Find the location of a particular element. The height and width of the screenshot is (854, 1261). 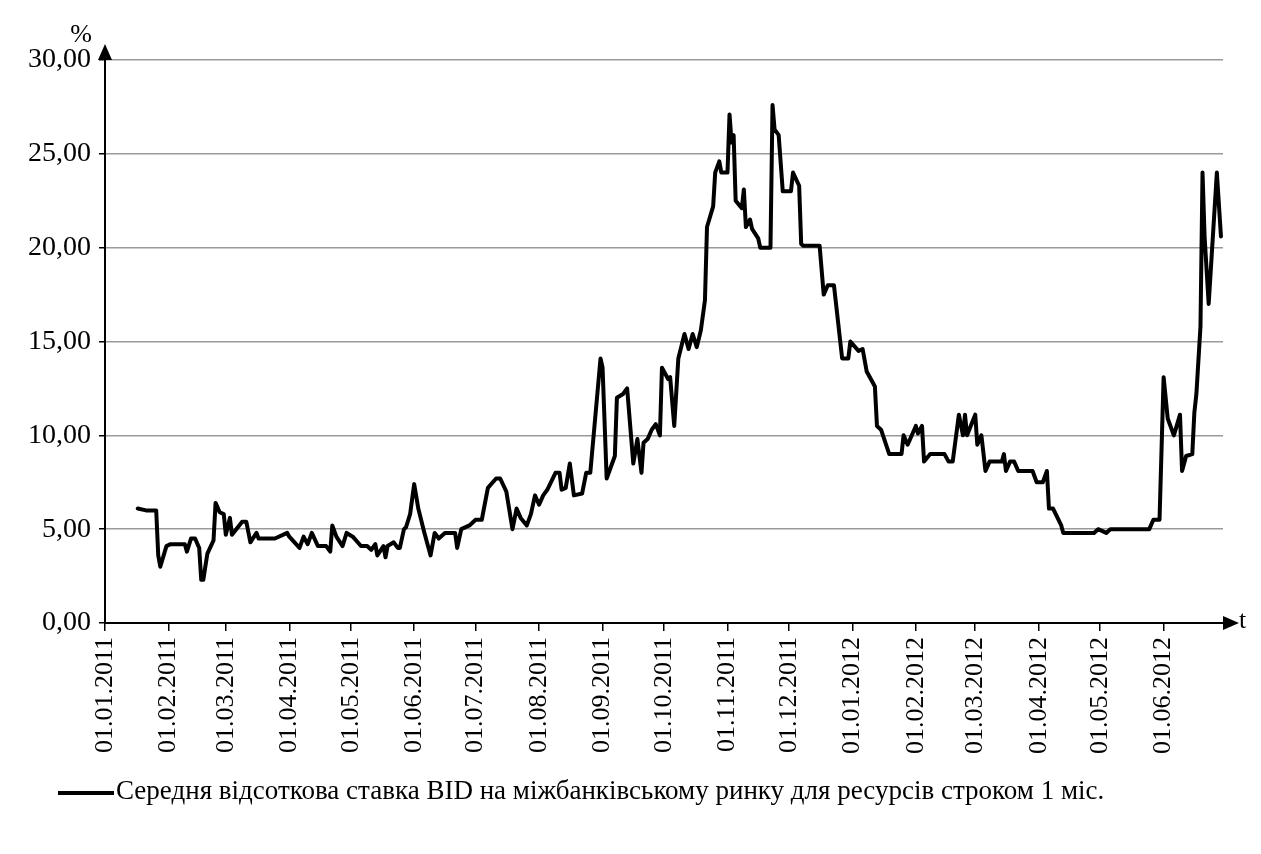

x-tick-label: 01.02.2011 is located at coordinates (167, 695).